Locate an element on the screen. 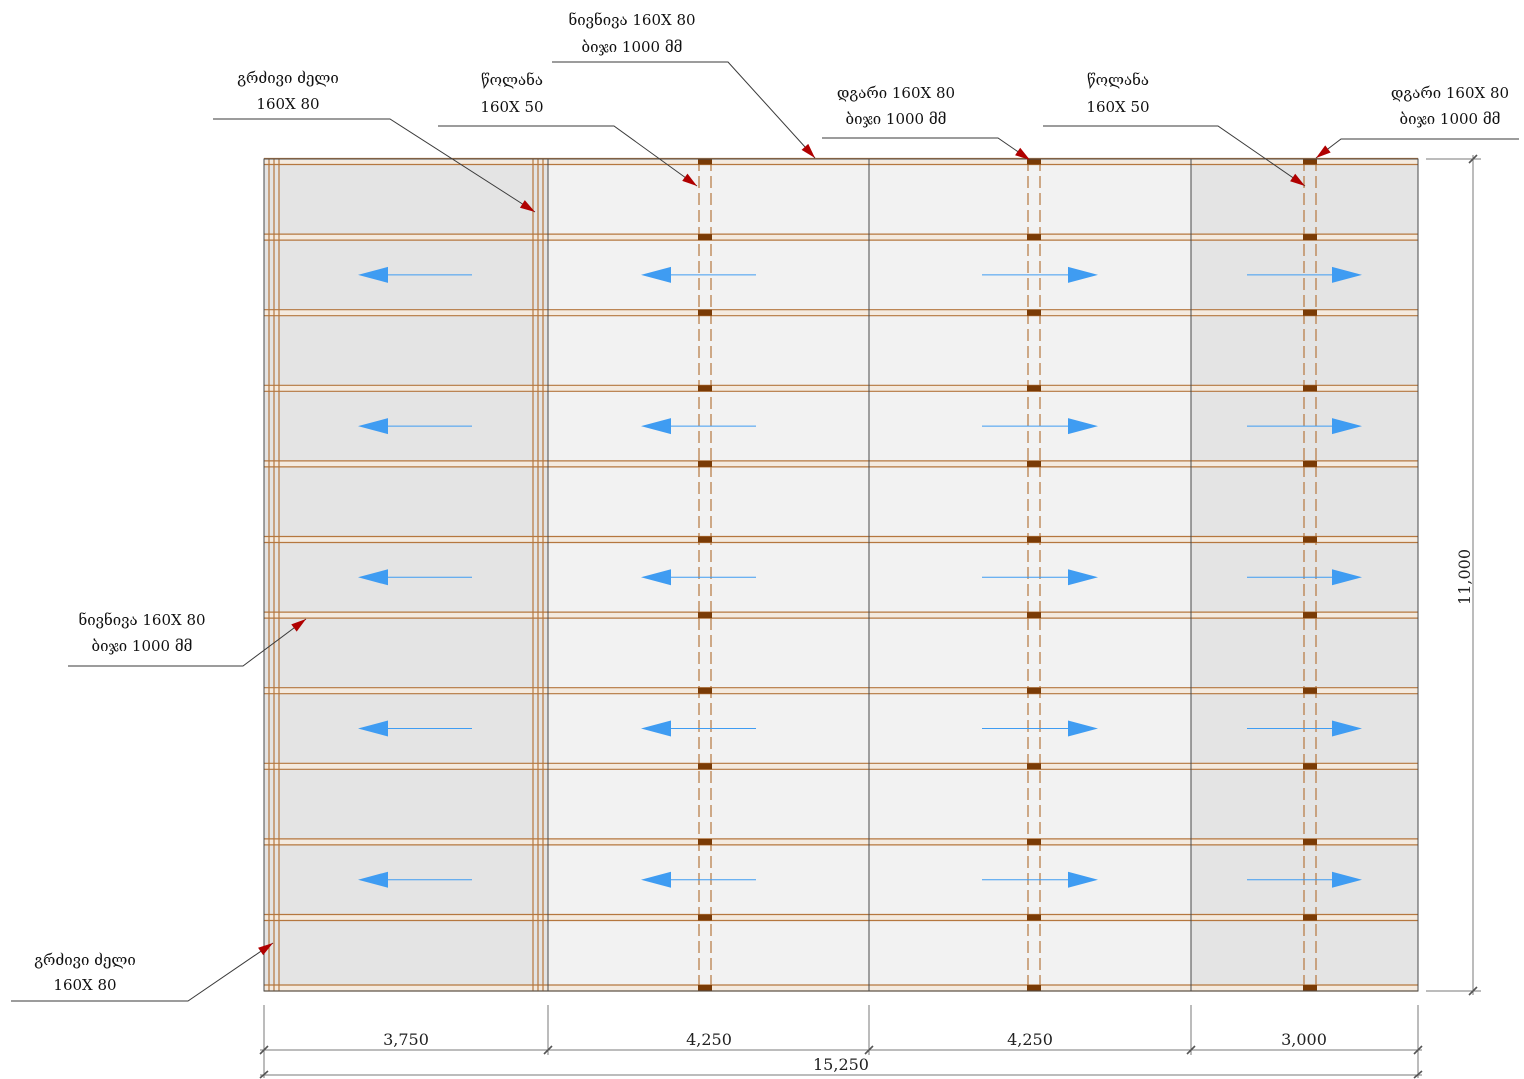 This screenshot has width=1524, height=1079. post-row is located at coordinates (1034, 575).